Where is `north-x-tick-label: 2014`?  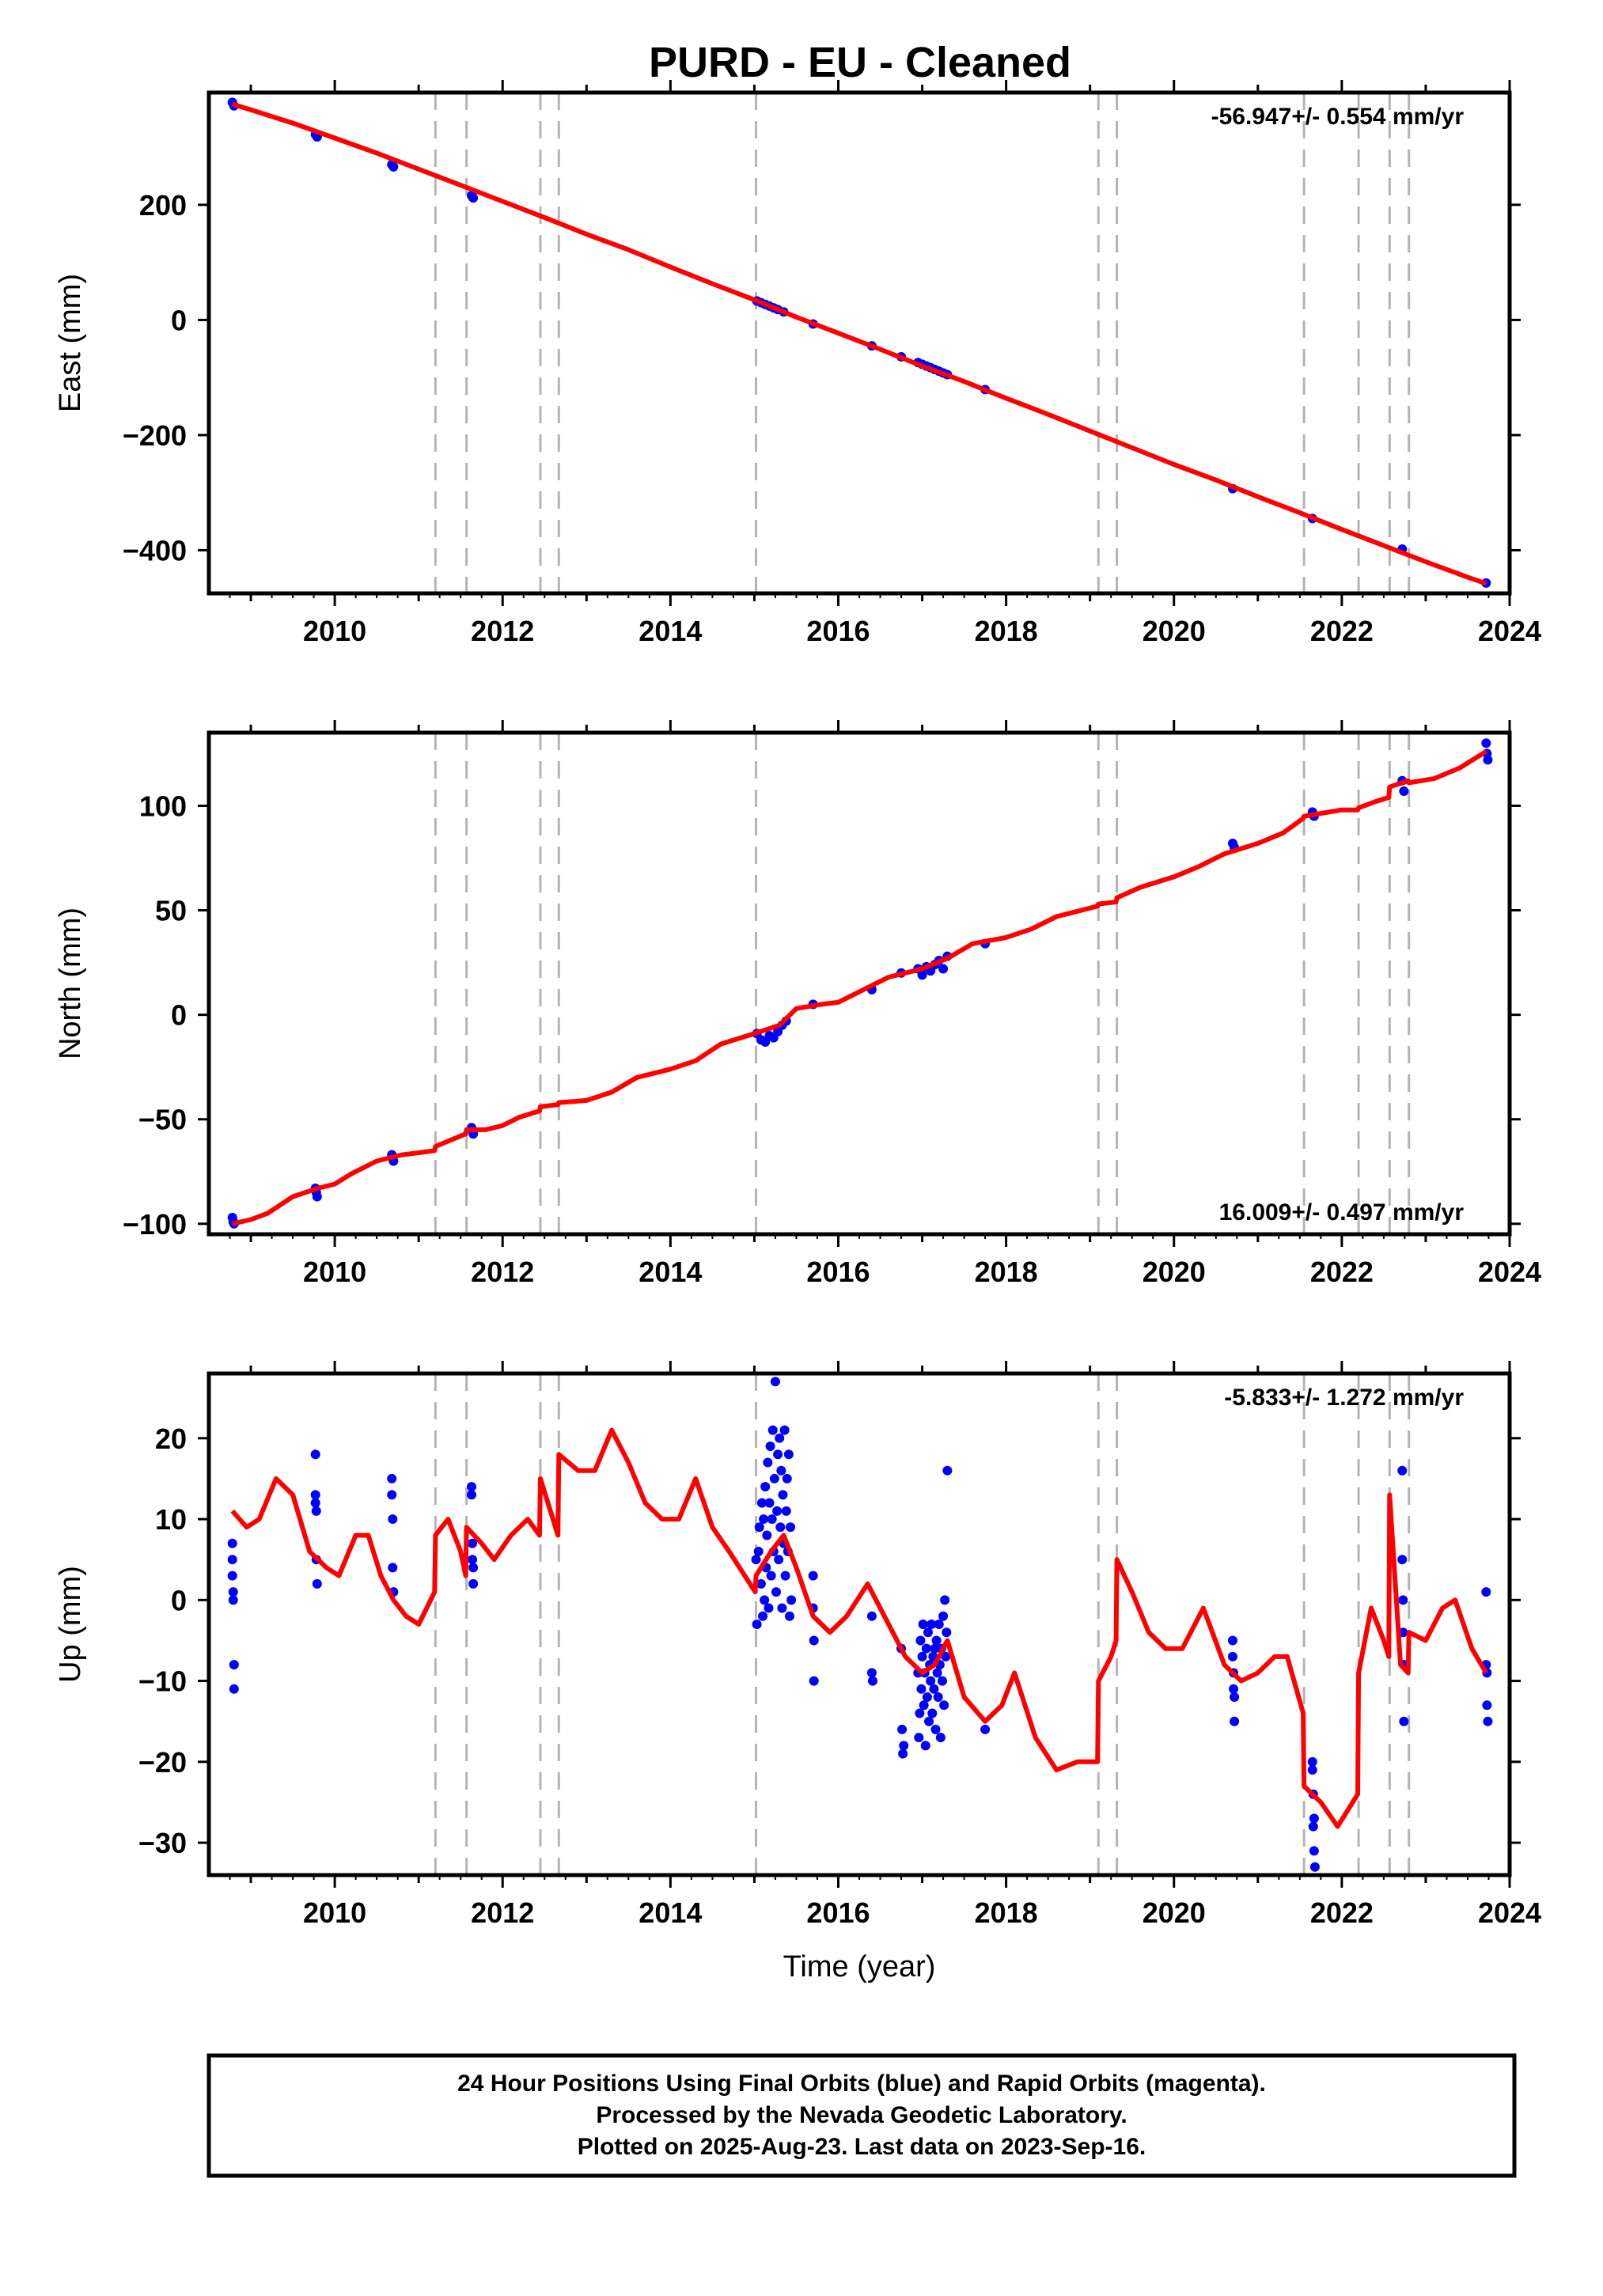
north-x-tick-label: 2014 is located at coordinates (670, 1272).